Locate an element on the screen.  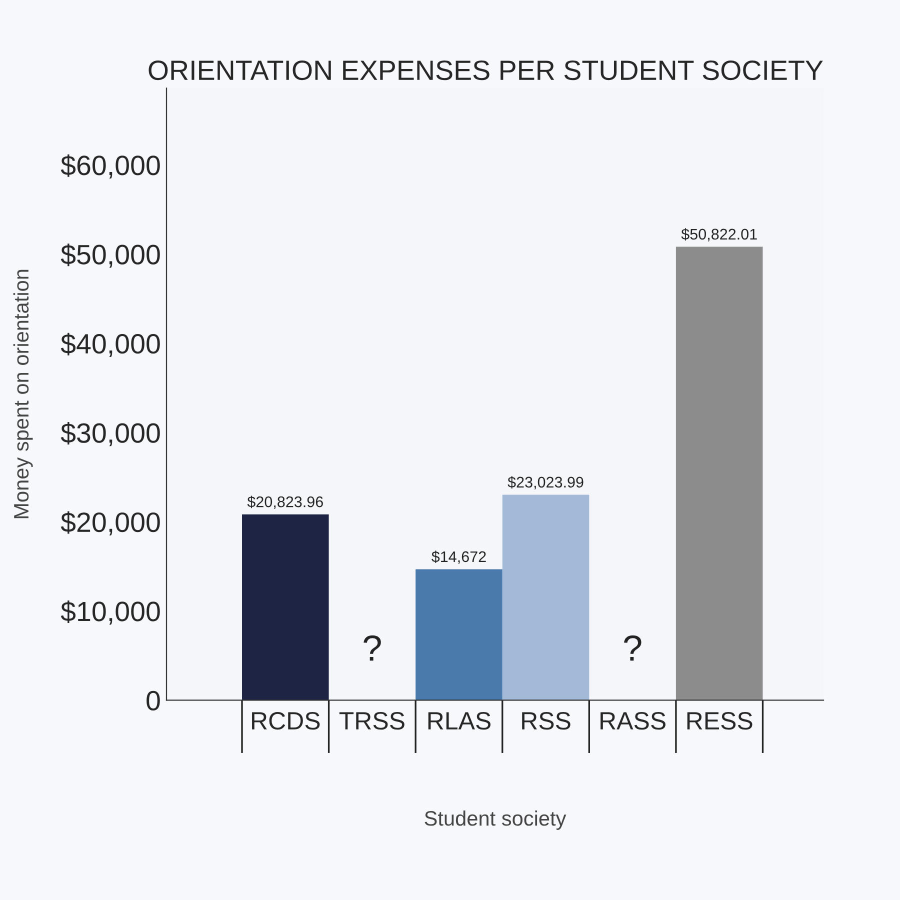
y-tick-label: $30,000 is located at coordinates (110, 434).